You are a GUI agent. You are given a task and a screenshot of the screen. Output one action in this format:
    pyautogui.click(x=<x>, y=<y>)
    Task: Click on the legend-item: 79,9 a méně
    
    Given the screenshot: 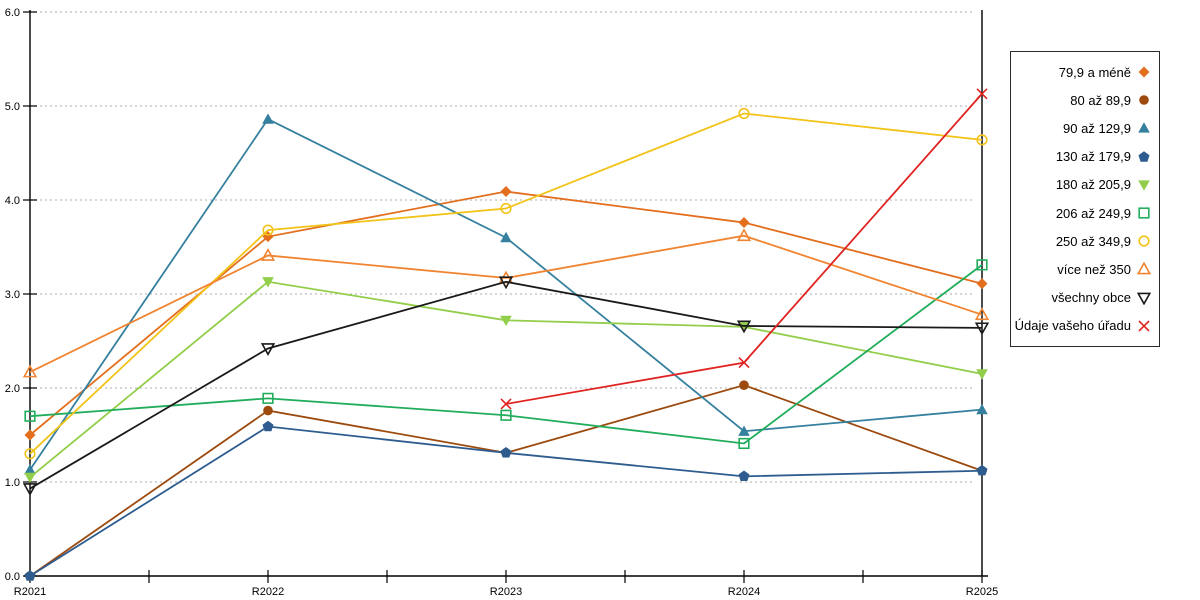 What is the action you would take?
    pyautogui.click(x=1085, y=72)
    